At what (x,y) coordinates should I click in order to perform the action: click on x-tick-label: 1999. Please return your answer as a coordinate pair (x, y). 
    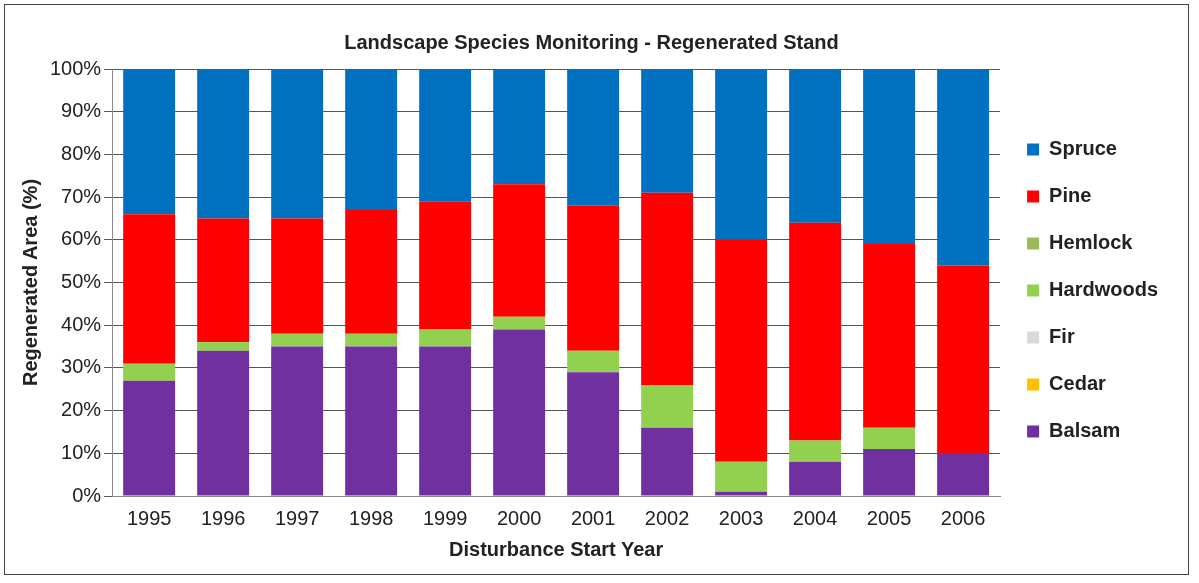
    Looking at the image, I should click on (445, 517).